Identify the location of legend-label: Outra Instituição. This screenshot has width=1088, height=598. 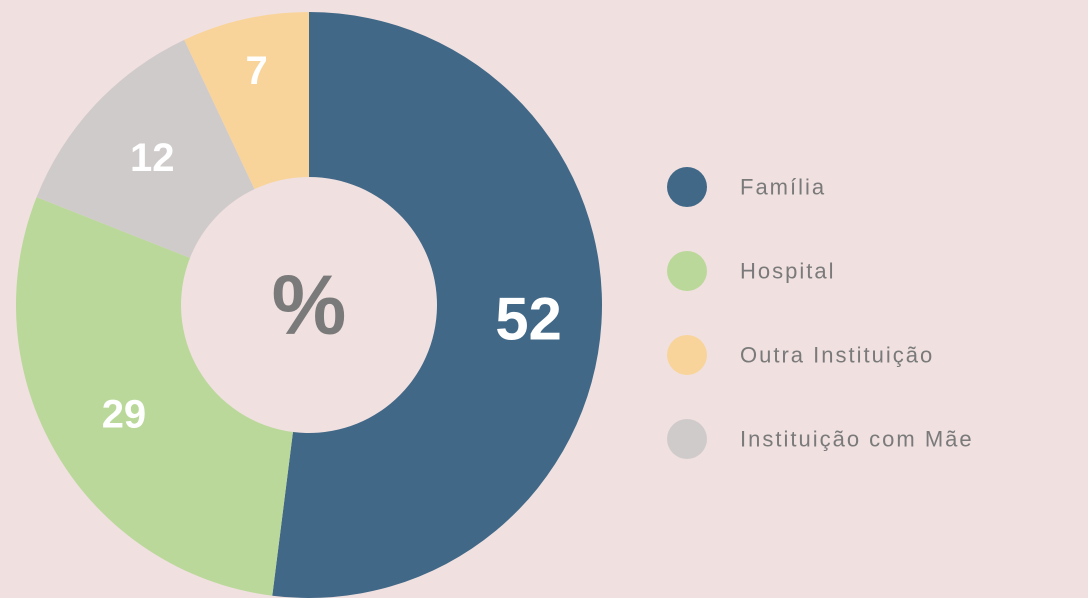
(837, 355).